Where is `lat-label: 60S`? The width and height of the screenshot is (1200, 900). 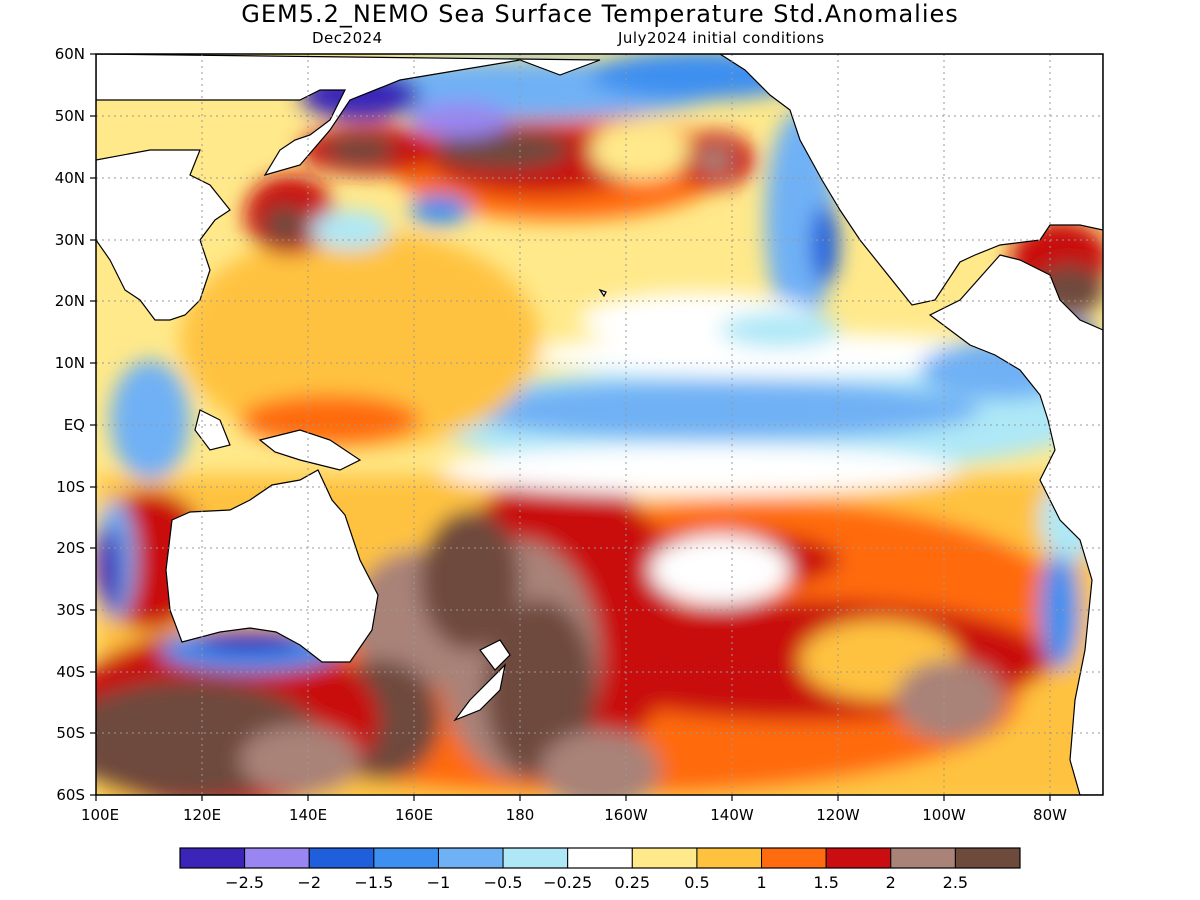
lat-label: 60S is located at coordinates (70, 795).